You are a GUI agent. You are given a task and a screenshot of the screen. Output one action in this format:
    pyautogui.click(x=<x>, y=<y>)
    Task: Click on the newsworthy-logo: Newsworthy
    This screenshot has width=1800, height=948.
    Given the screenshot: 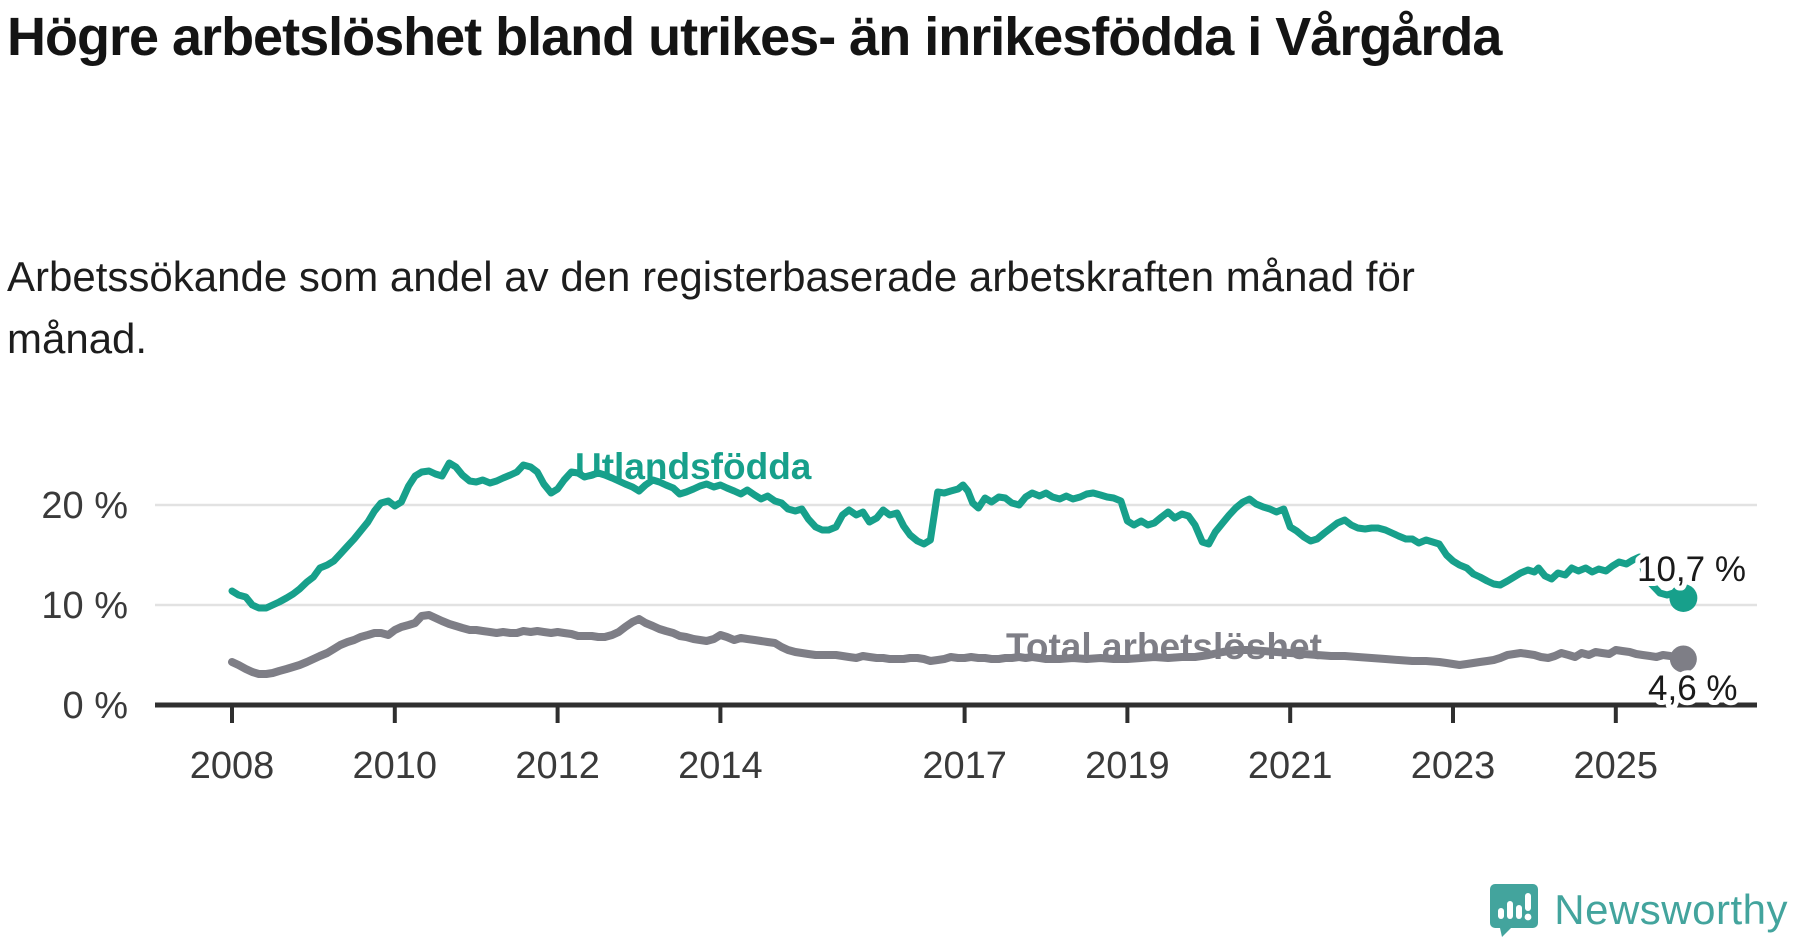 What is the action you would take?
    pyautogui.click(x=1638, y=910)
    